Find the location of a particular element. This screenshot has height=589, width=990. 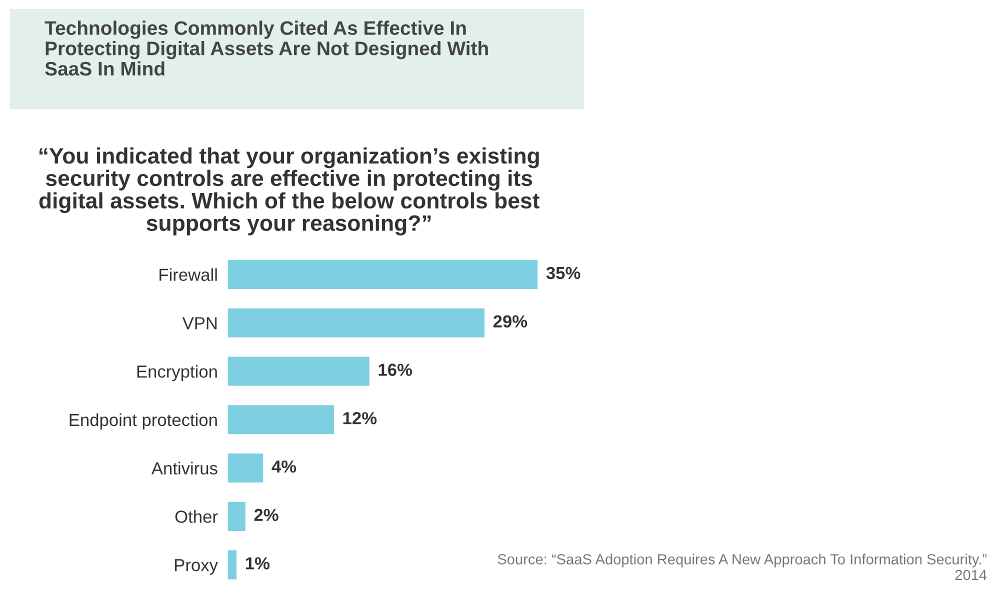

y-tick-label: Firewall is located at coordinates (188, 274).